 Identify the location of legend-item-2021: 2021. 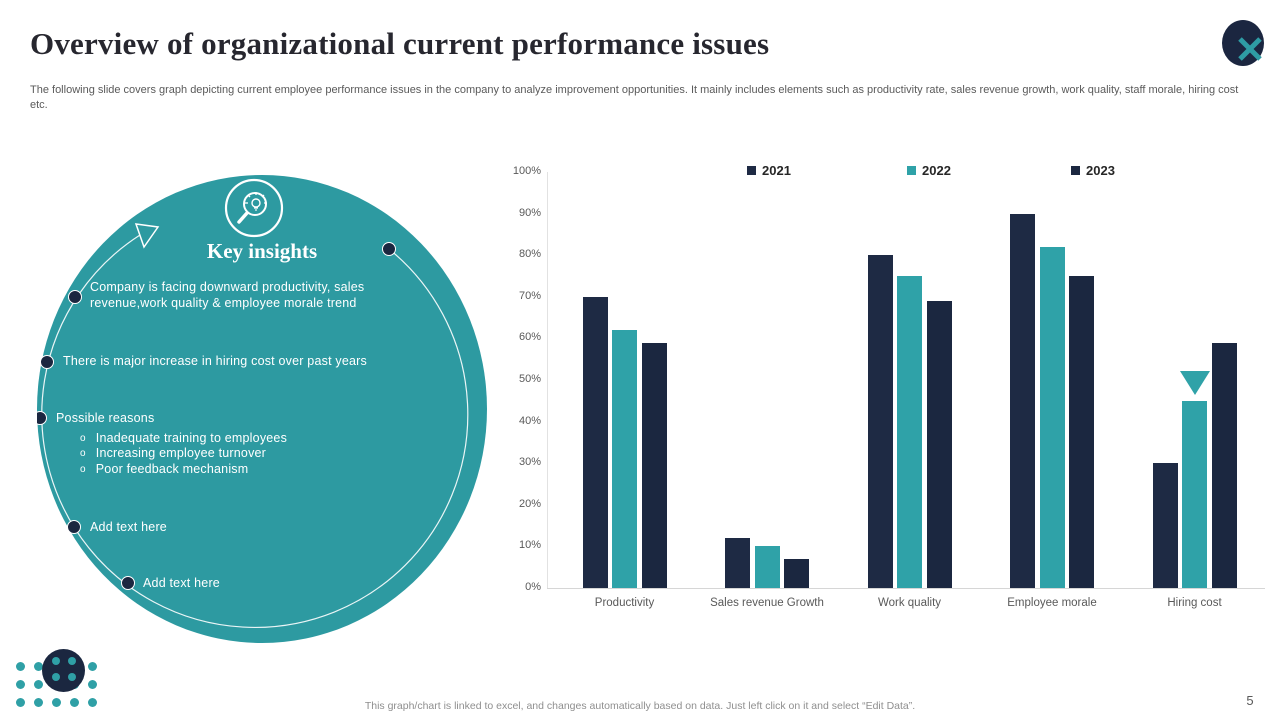
(769, 170).